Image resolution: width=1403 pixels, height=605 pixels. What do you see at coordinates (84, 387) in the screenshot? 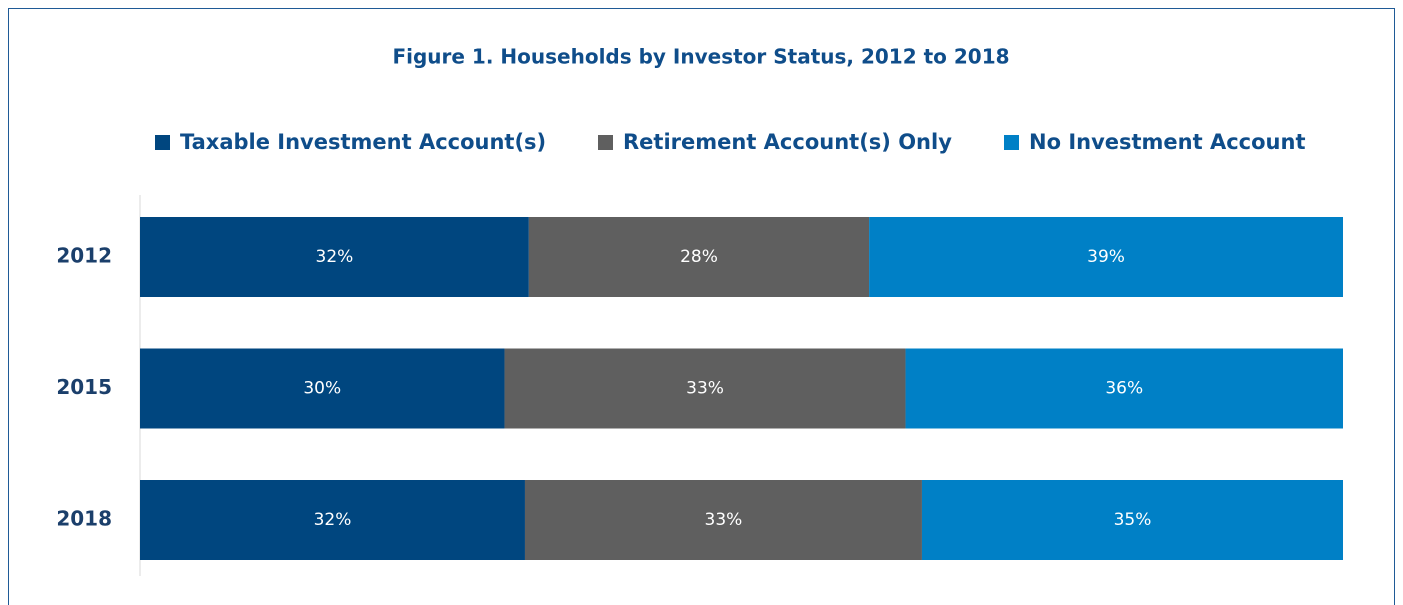
I see `y-tick-label: 2015` at bounding box center [84, 387].